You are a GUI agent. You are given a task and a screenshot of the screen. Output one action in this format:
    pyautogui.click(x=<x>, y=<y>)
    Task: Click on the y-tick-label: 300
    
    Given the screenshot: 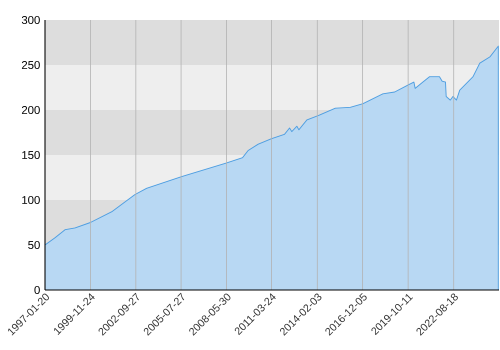 What is the action you would take?
    pyautogui.click(x=31, y=20)
    